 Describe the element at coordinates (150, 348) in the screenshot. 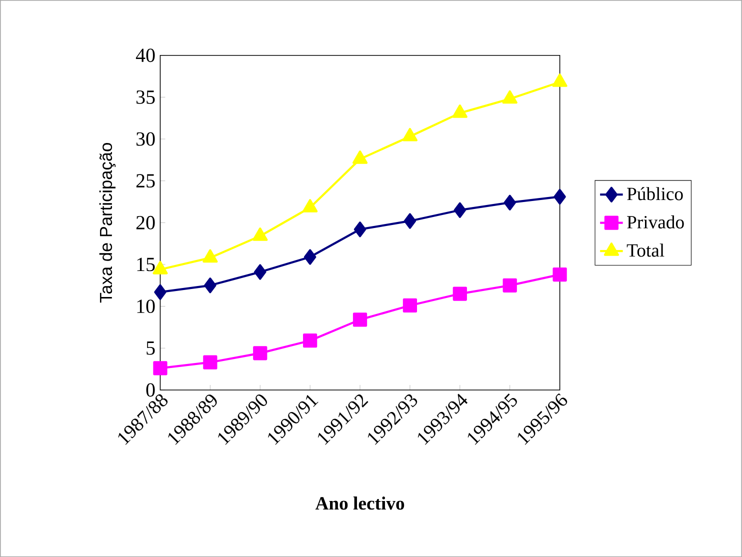

I see `y-tick-label: 5` at that location.